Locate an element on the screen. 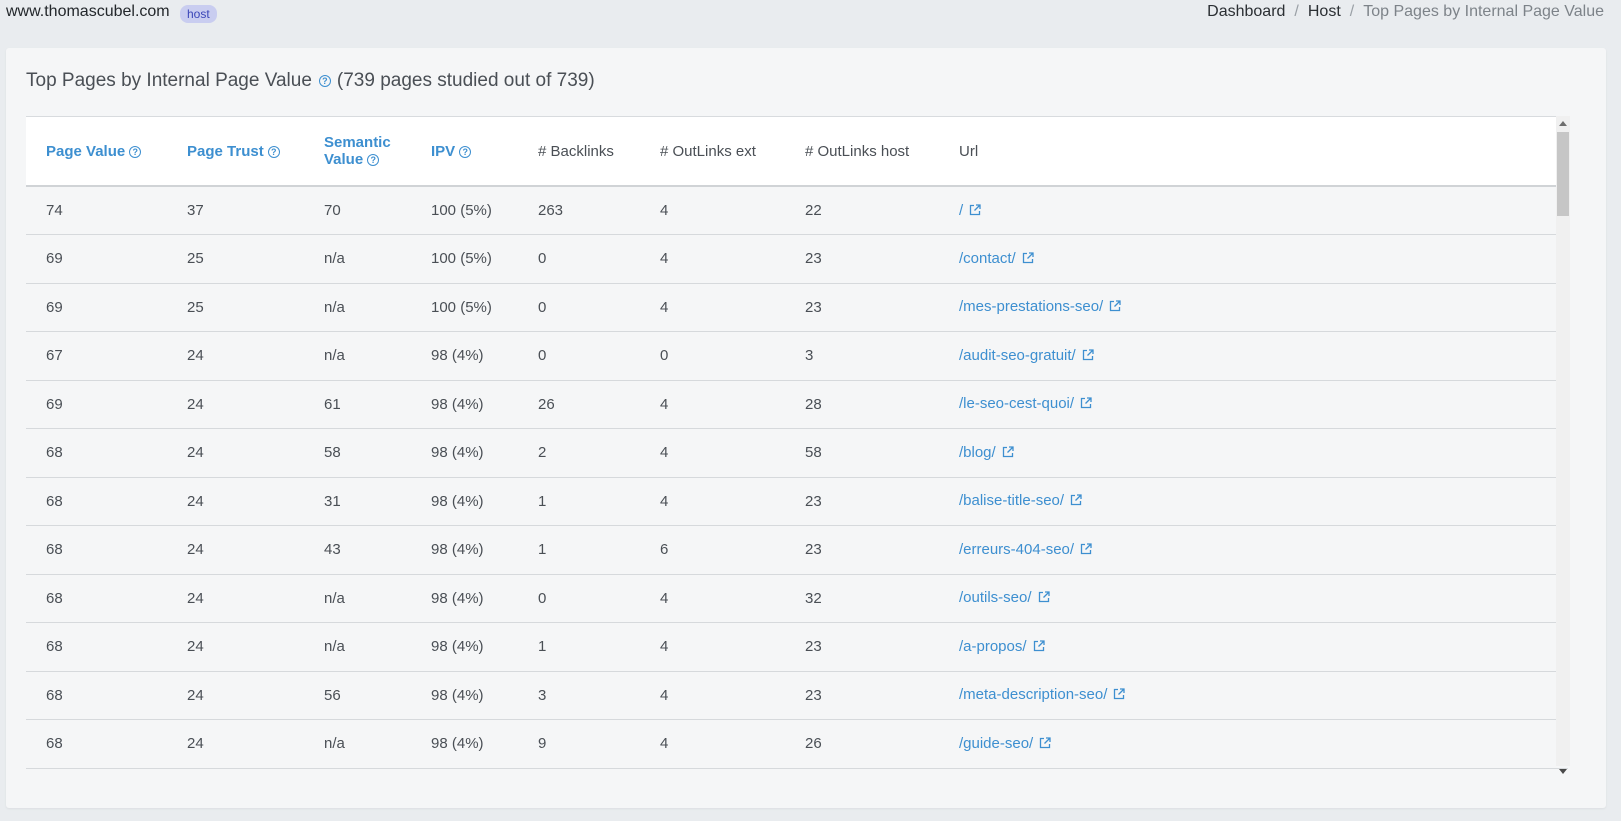  url-link: / is located at coordinates (961, 210).